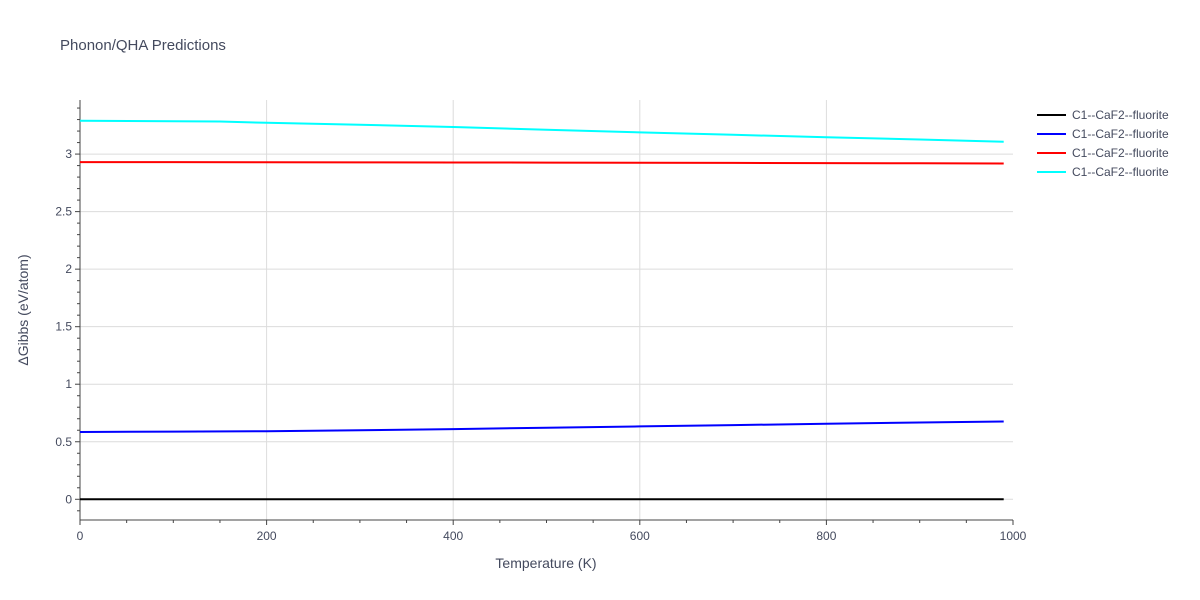 The height and width of the screenshot is (600, 1200). I want to click on x-tick-label: 600, so click(640, 536).